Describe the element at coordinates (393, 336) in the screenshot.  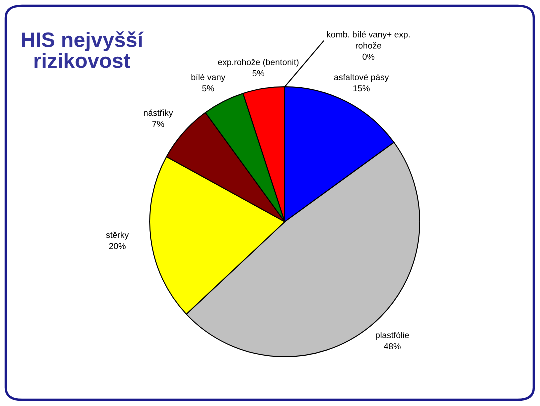
I see `slice-label: plastfólie` at that location.